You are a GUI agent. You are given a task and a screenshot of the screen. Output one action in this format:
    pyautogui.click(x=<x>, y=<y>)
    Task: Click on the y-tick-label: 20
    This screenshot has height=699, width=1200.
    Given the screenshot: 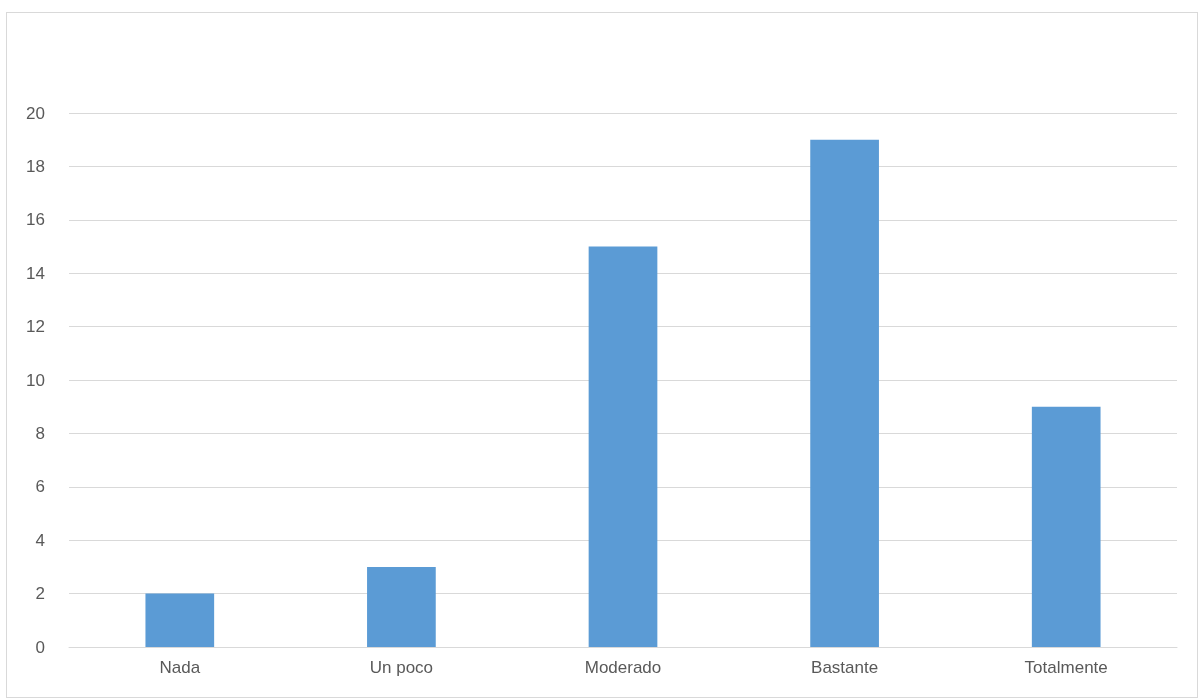 What is the action you would take?
    pyautogui.click(x=35, y=113)
    